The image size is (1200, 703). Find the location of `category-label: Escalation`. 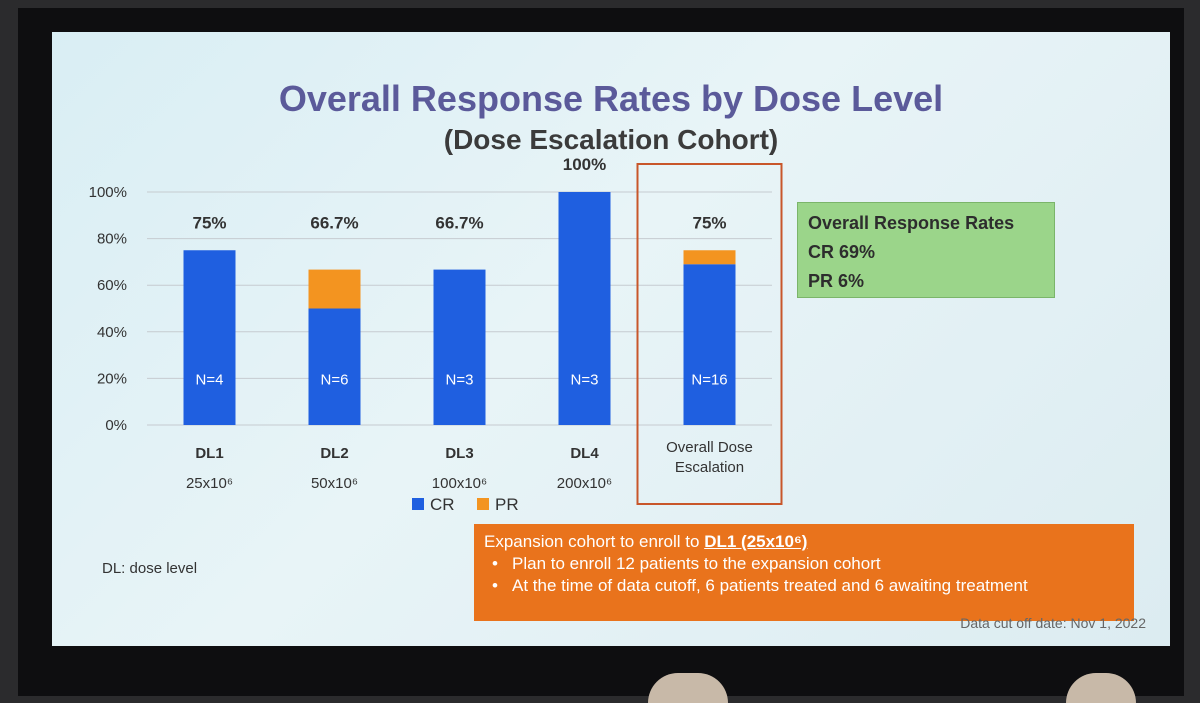

category-label: Escalation is located at coordinates (709, 467).